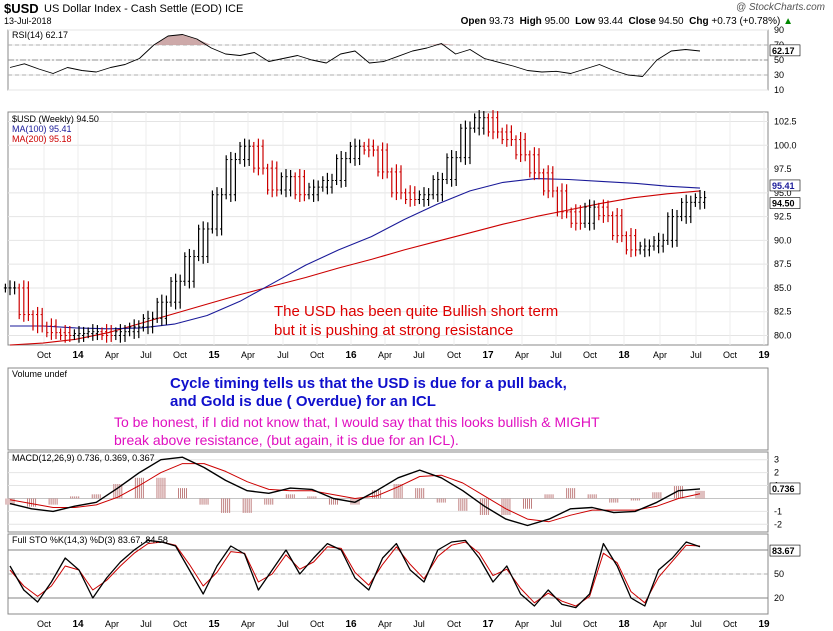  I want to click on rsi-overbought-fill, so click(355, 39).